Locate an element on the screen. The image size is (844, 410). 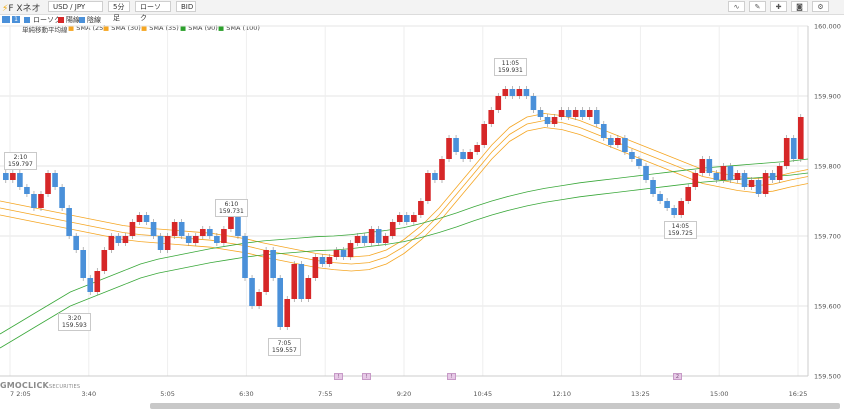
event-marker-icon: 2 is located at coordinates (677, 376).